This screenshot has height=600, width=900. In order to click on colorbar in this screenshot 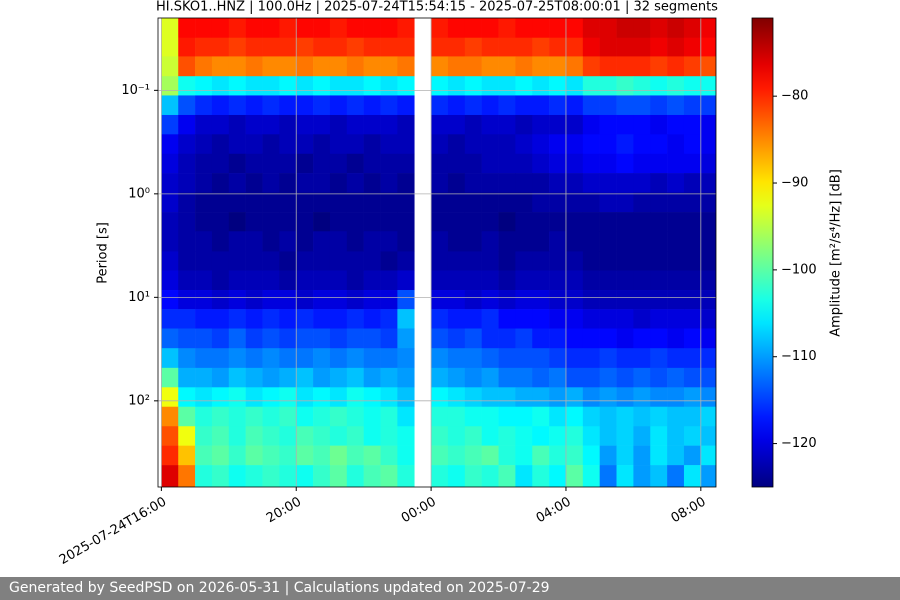, I will do `click(762, 252)`.